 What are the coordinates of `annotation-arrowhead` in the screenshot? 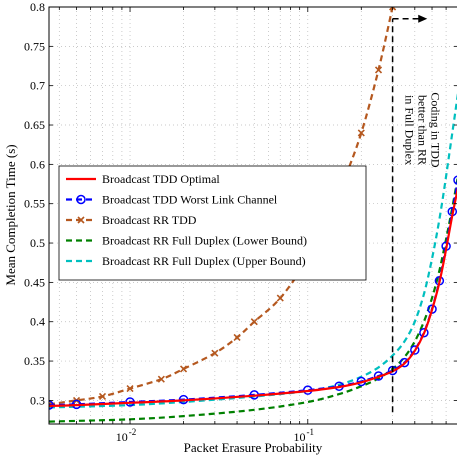 It's located at (423, 18).